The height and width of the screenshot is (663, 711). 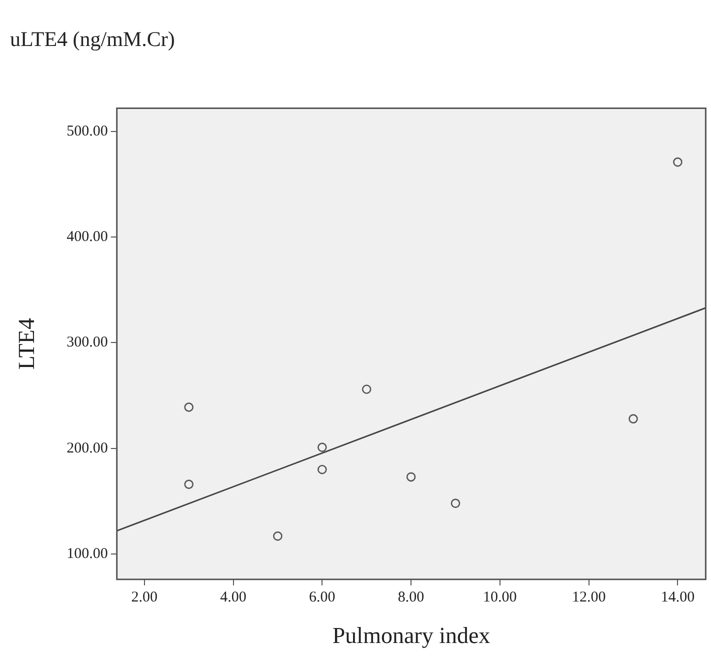 What do you see at coordinates (500, 597) in the screenshot?
I see `x-tick-label: 10.00` at bounding box center [500, 597].